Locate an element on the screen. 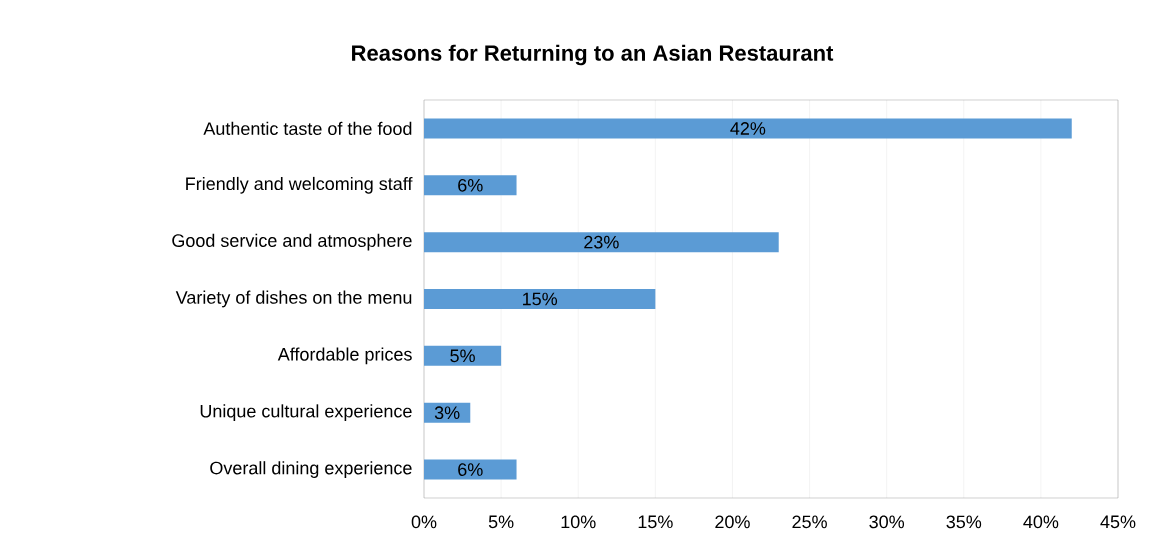 The height and width of the screenshot is (558, 1163). x-tick-label: 5% is located at coordinates (501, 522).